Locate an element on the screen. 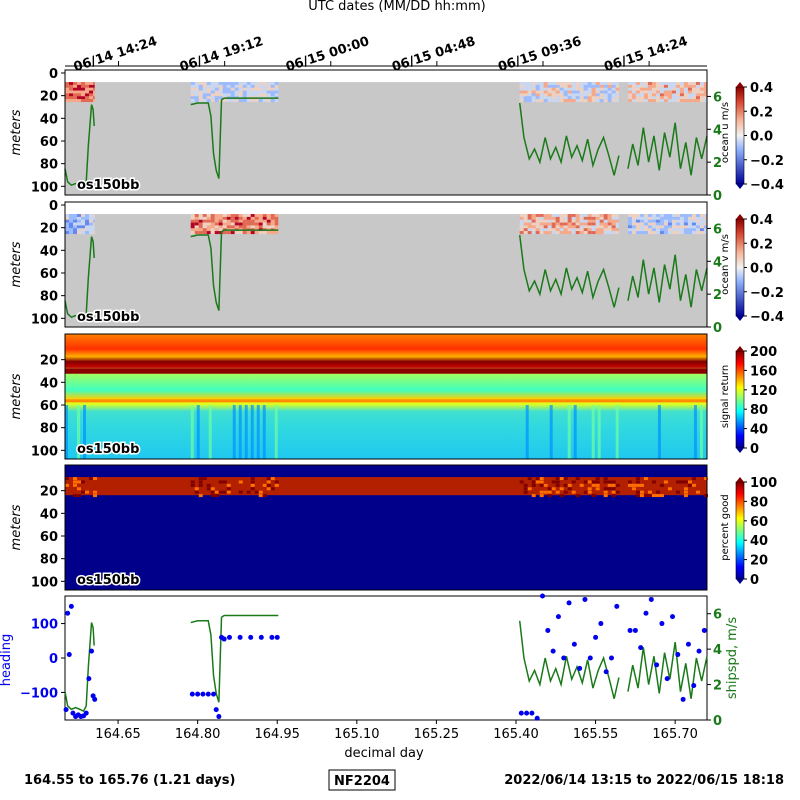  colorbar-tick-label: −0.4 is located at coordinates (767, 317).